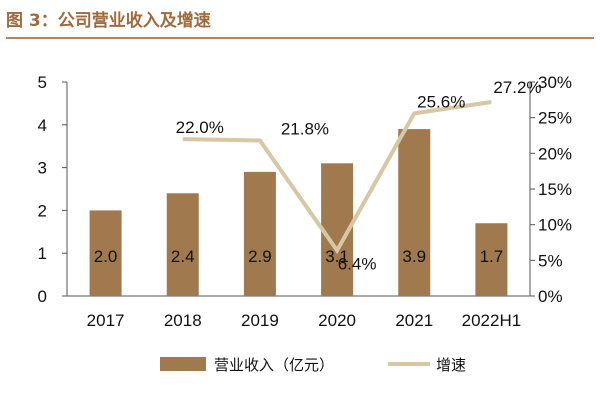 This screenshot has width=600, height=400. What do you see at coordinates (106, 256) in the screenshot?
I see `revenue-data-label: 2.0` at bounding box center [106, 256].